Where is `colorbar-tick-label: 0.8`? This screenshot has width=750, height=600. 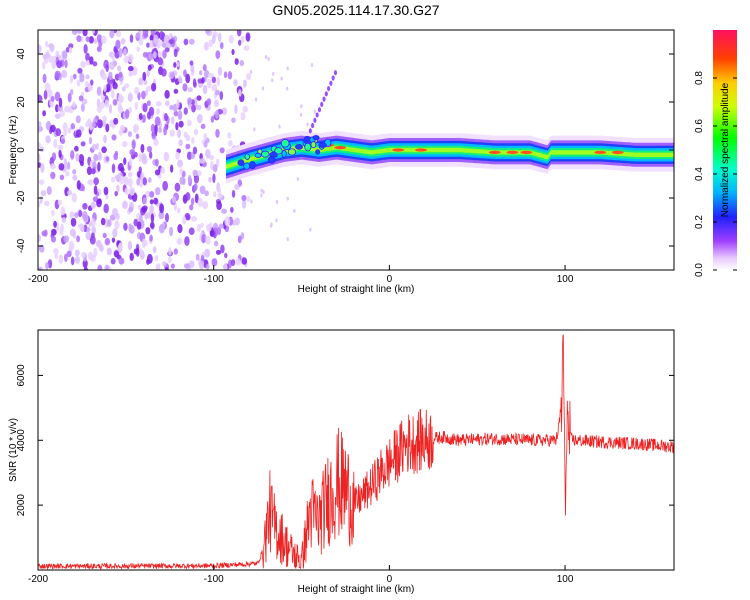
colorbar-tick-label: 0.8 is located at coordinates (699, 78).